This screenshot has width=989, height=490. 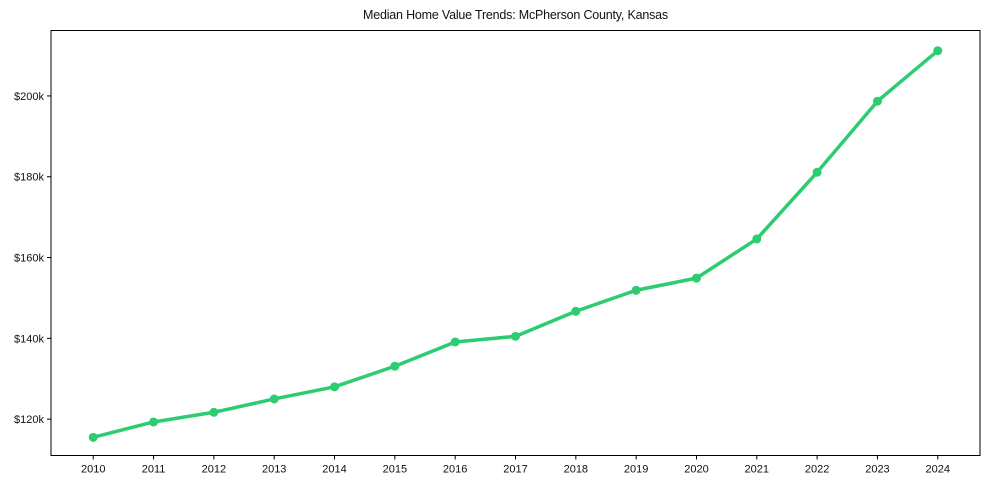 I want to click on y-tick-label: $120k, so click(x=29, y=420).